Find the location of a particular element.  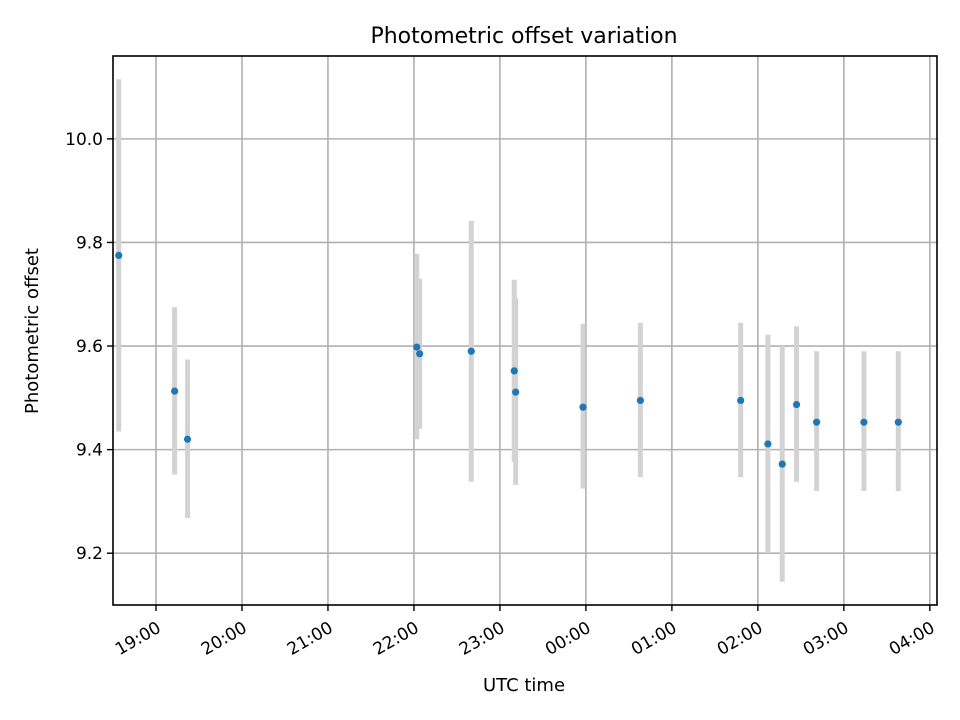

x-tick-label: 21:00 is located at coordinates (310, 639).